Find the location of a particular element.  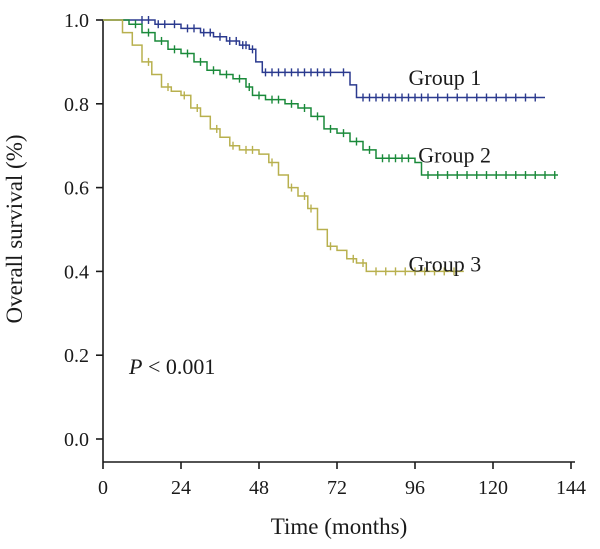

p-value-annotation: P < 0.001 is located at coordinates (171, 366).